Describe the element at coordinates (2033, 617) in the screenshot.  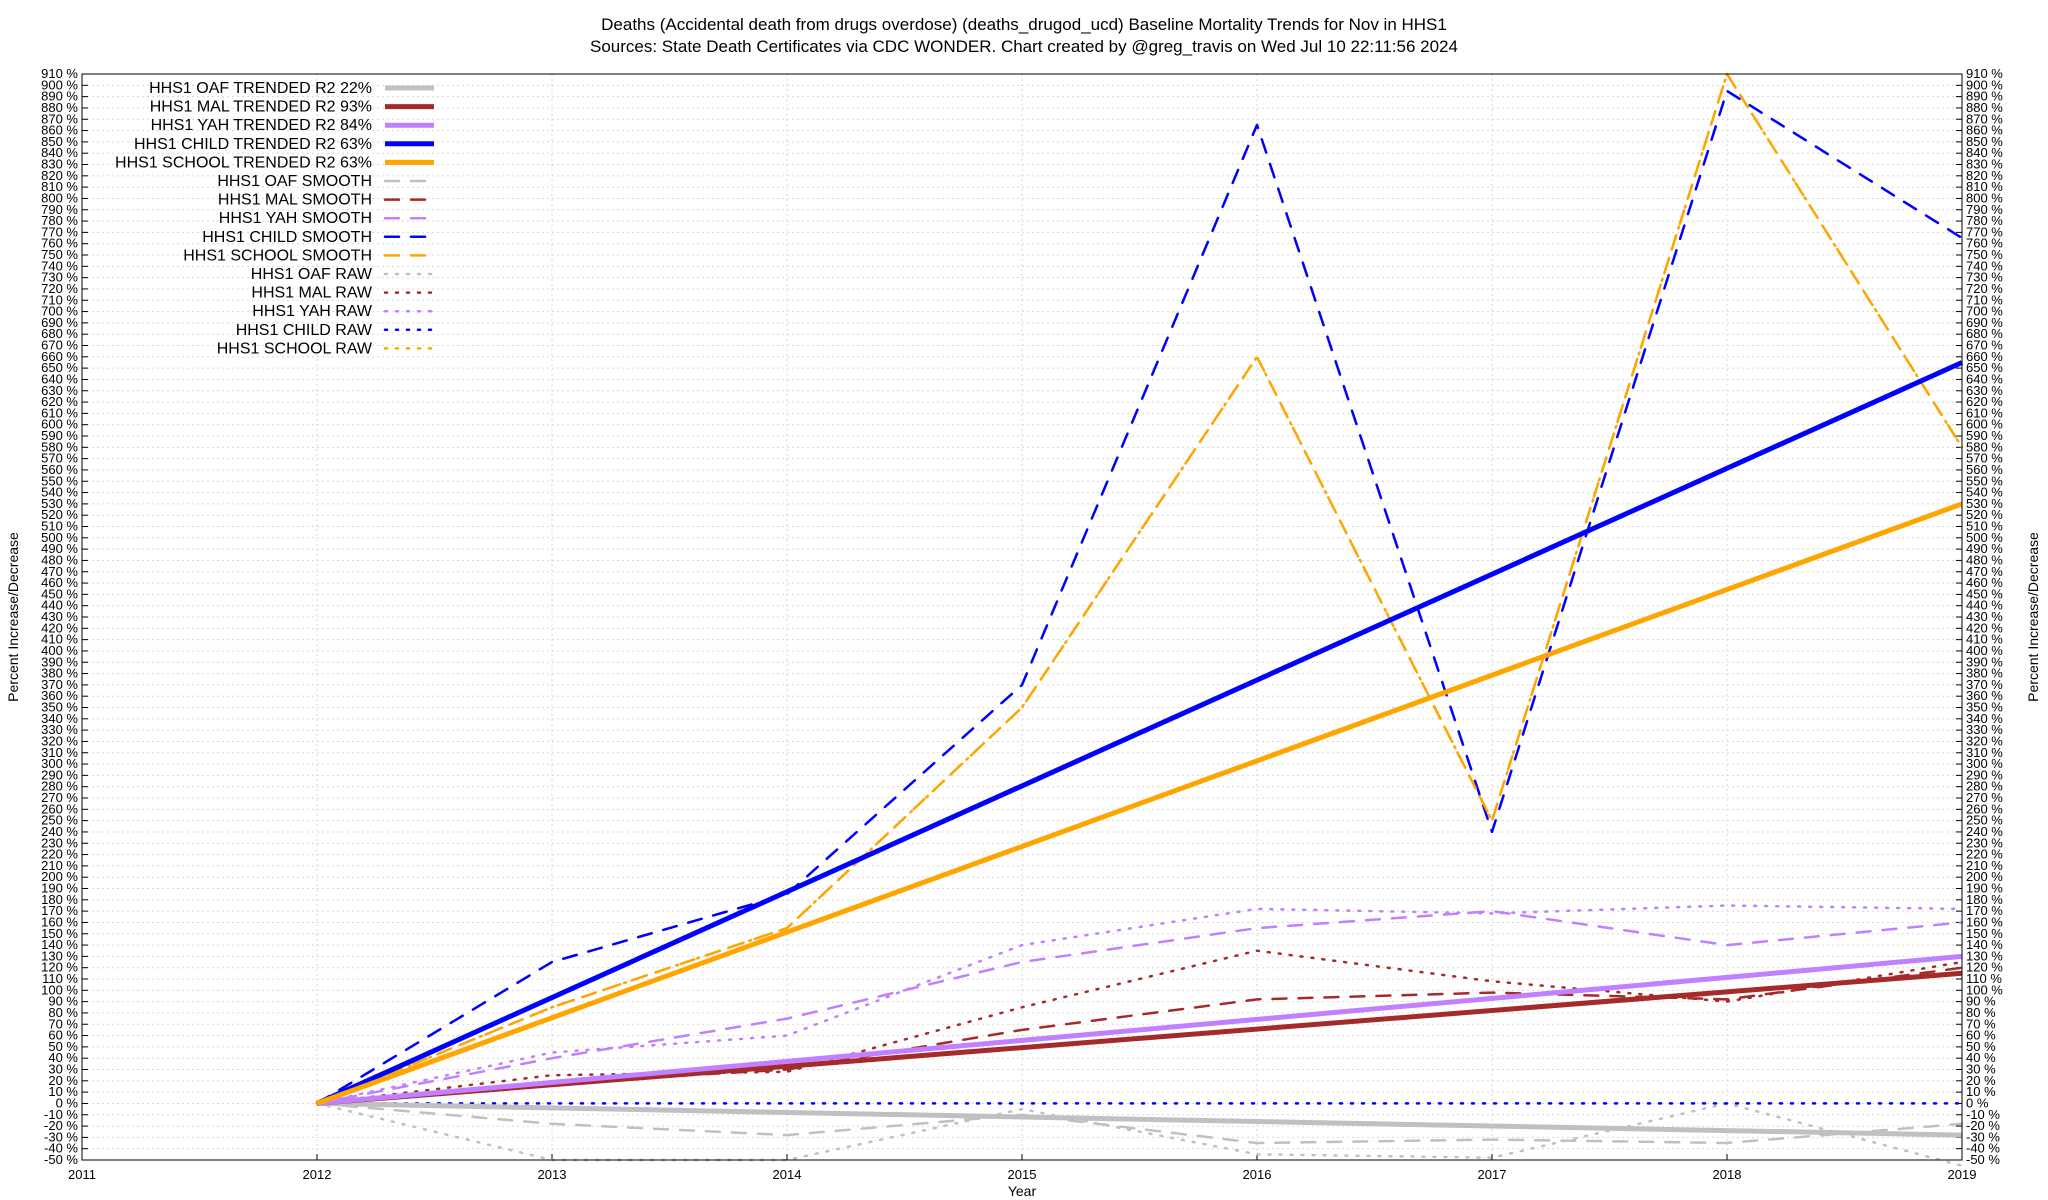
I see `y-axis-label-right: Percent Increase/Decrease` at that location.